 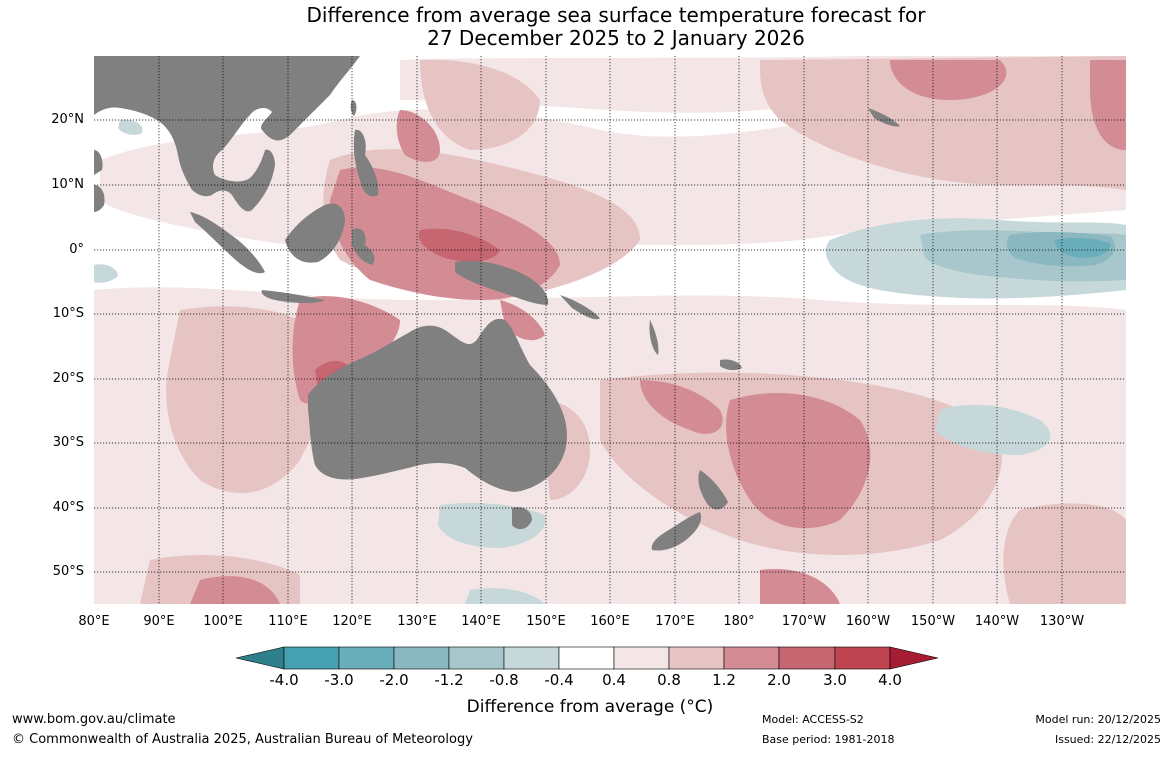 What do you see at coordinates (504, 680) in the screenshot?
I see `colorbar-tick: -0.8` at bounding box center [504, 680].